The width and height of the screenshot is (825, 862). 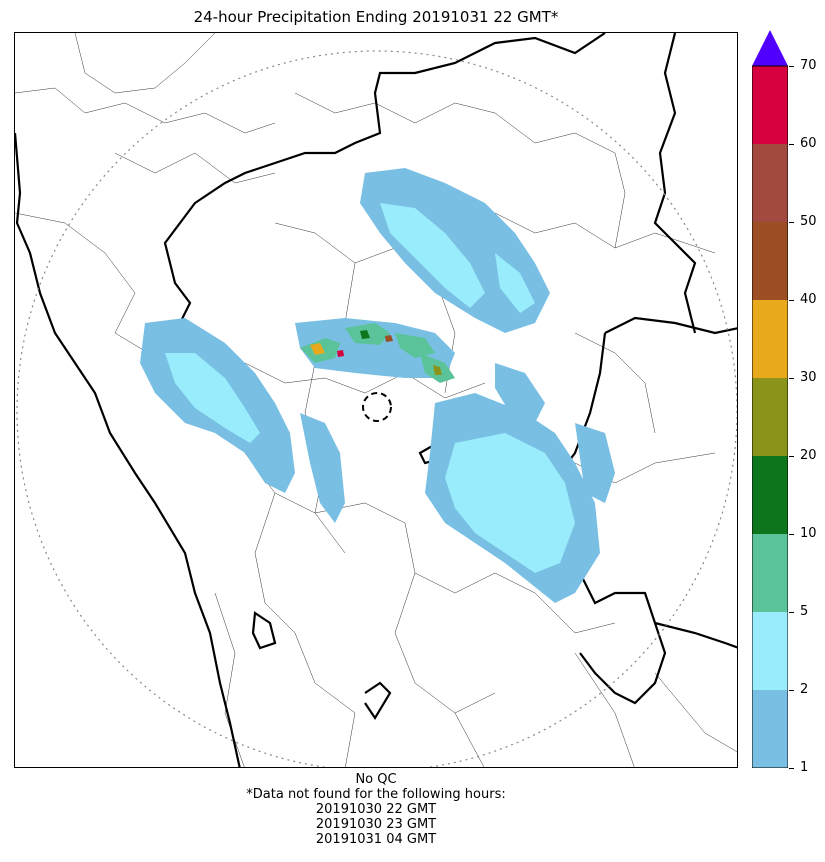 What do you see at coordinates (804, 689) in the screenshot?
I see `colorbar-tick-label: 2` at bounding box center [804, 689].